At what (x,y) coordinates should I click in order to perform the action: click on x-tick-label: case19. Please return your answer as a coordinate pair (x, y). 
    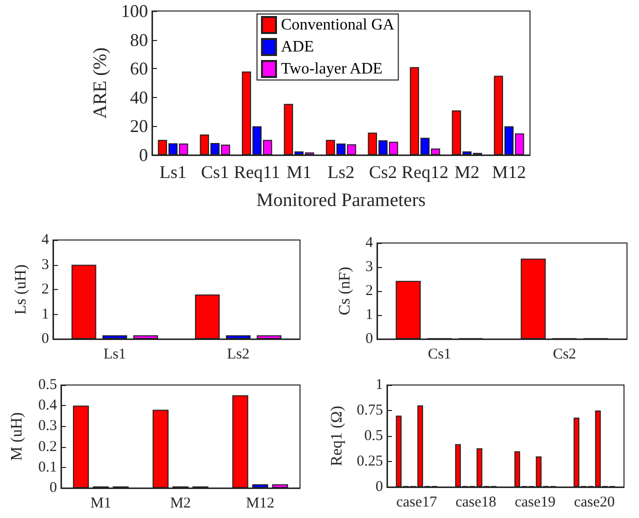
    Looking at the image, I should click on (535, 502).